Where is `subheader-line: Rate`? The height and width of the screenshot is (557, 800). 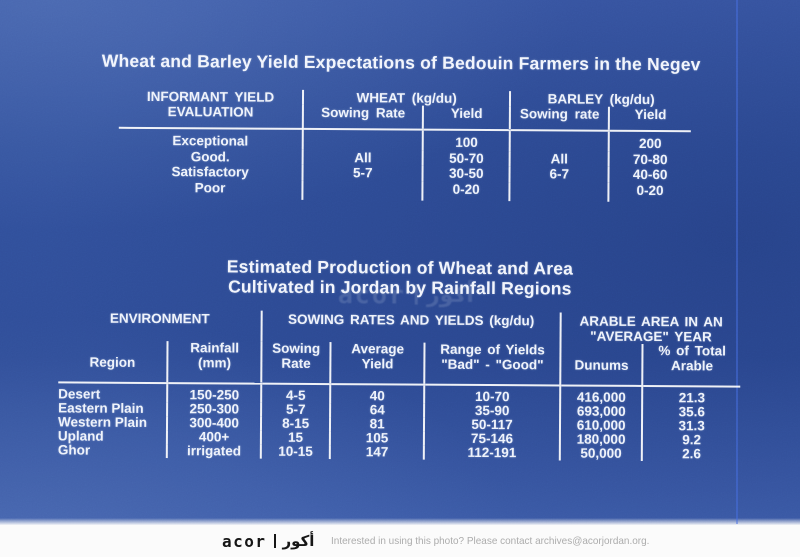 subheader-line: Rate is located at coordinates (296, 363).